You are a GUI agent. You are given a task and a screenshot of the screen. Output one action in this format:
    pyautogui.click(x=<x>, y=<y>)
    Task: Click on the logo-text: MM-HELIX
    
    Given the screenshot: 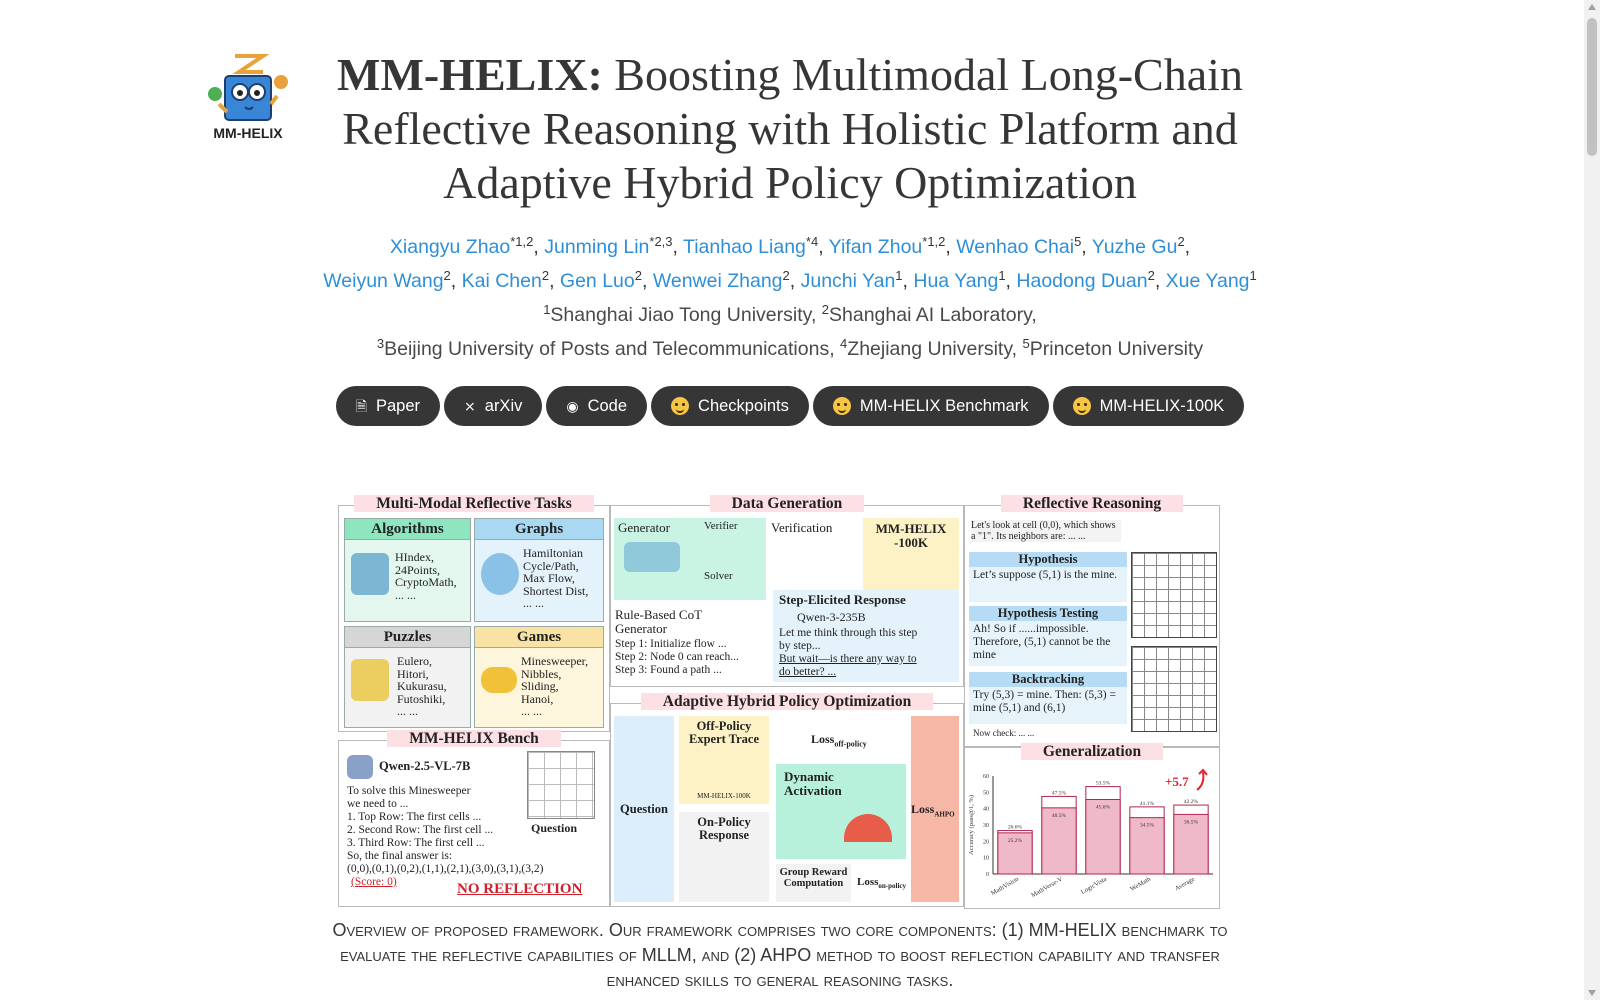 What is the action you would take?
    pyautogui.click(x=248, y=133)
    